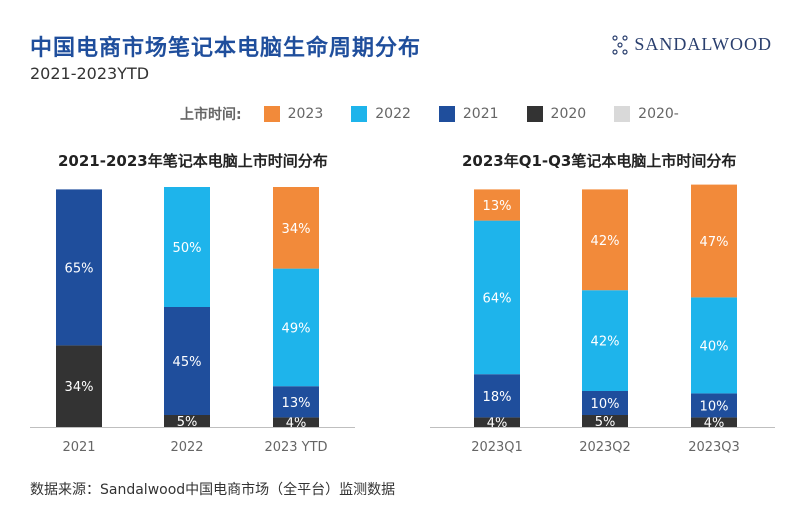 This screenshot has height=525, width=800. I want to click on logo-mark-icon, so click(620, 44).